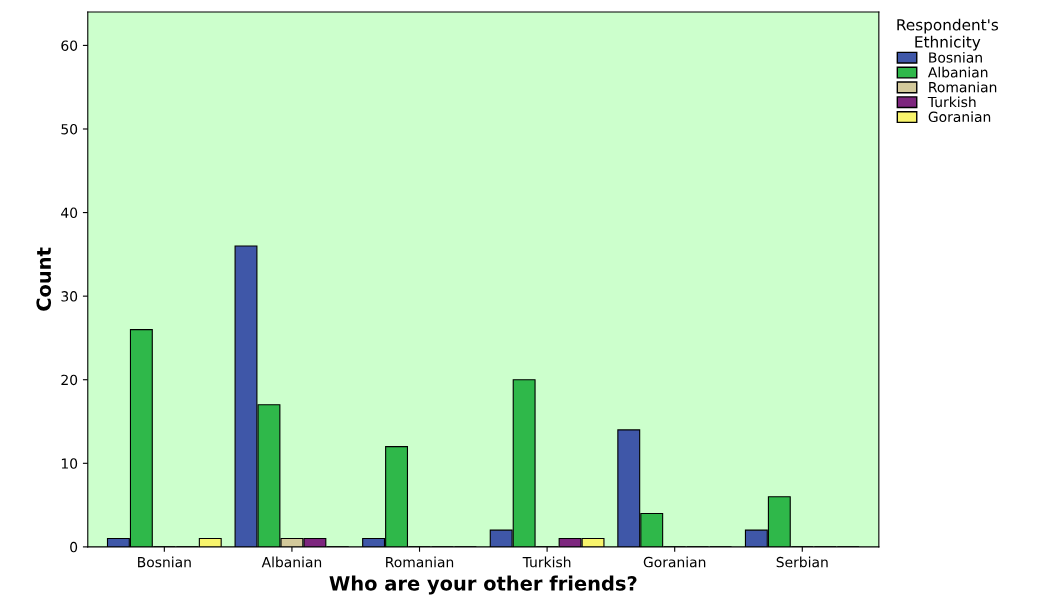 The image size is (1045, 599). I want to click on legend-label: Goranian, so click(959, 117).